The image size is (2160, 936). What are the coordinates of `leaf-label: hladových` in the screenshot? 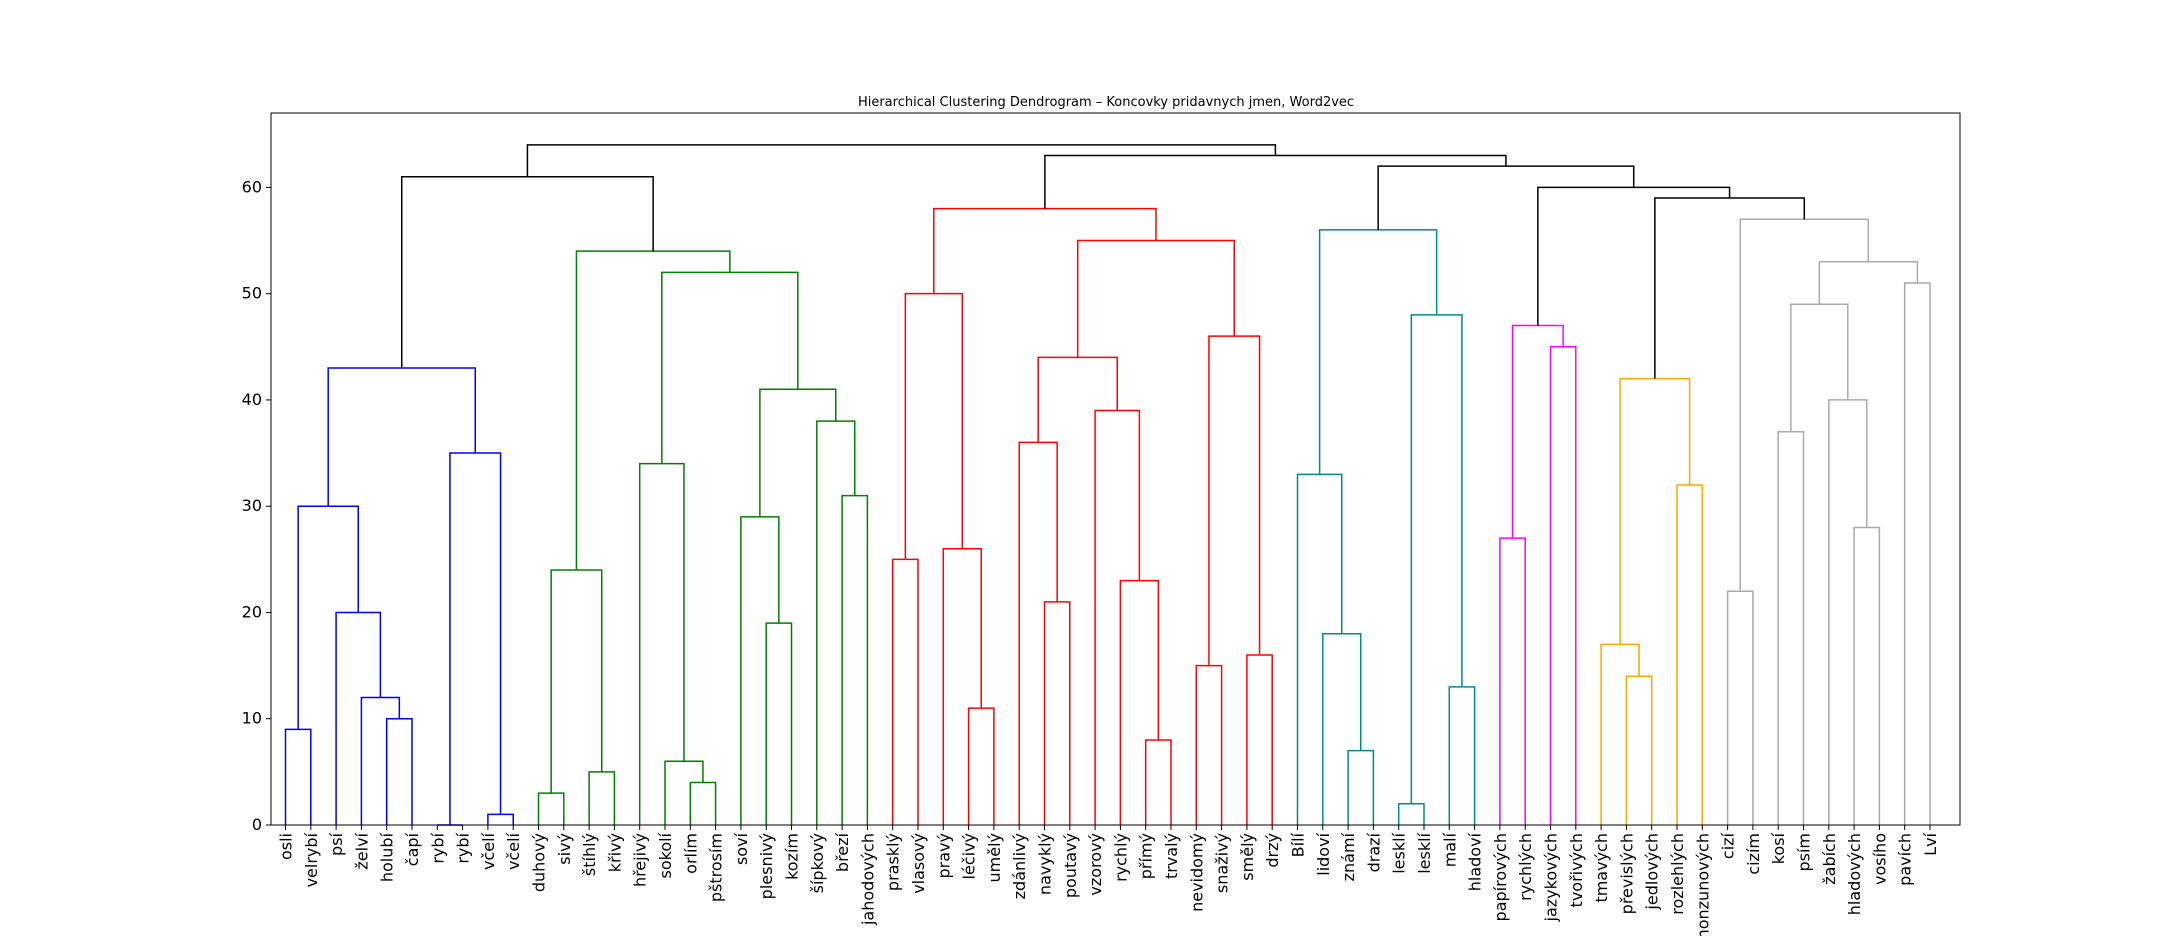 It's located at (1854, 874).